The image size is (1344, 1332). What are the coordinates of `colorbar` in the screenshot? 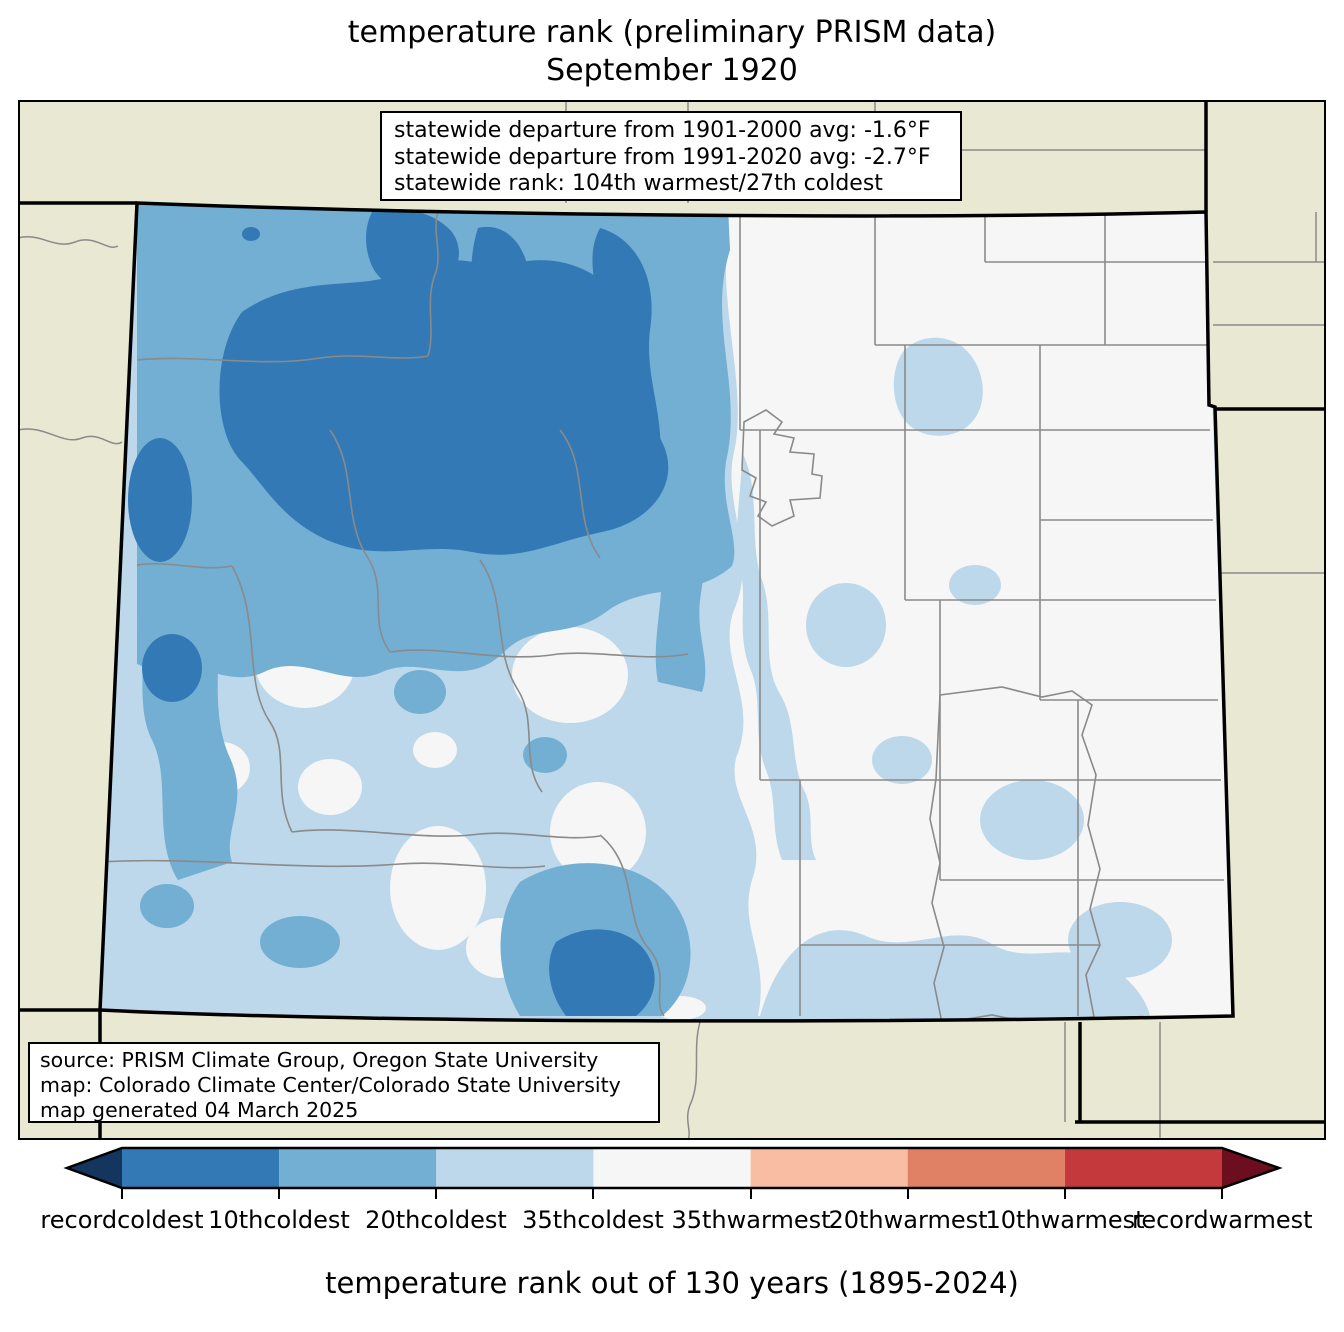 It's located at (673, 1172).